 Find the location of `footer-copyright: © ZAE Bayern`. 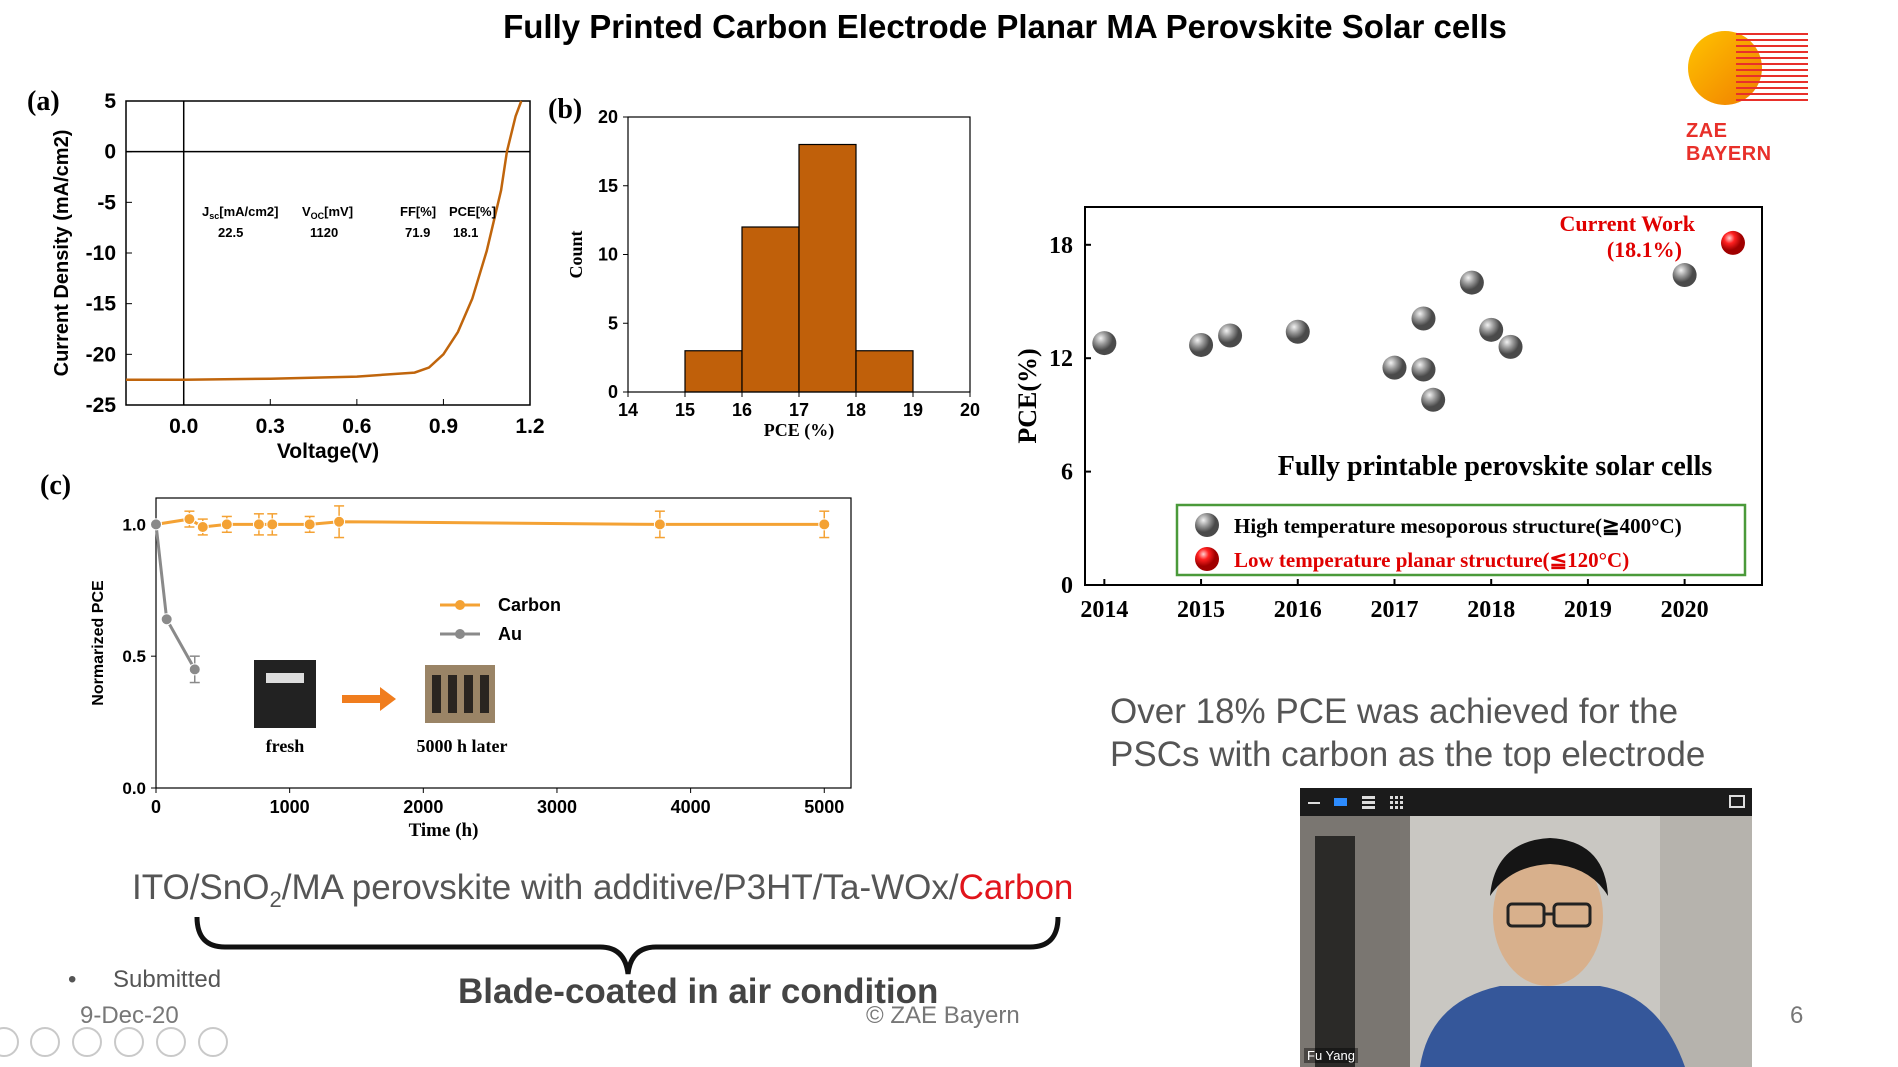

footer-copyright: © ZAE Bayern is located at coordinates (943, 1015).